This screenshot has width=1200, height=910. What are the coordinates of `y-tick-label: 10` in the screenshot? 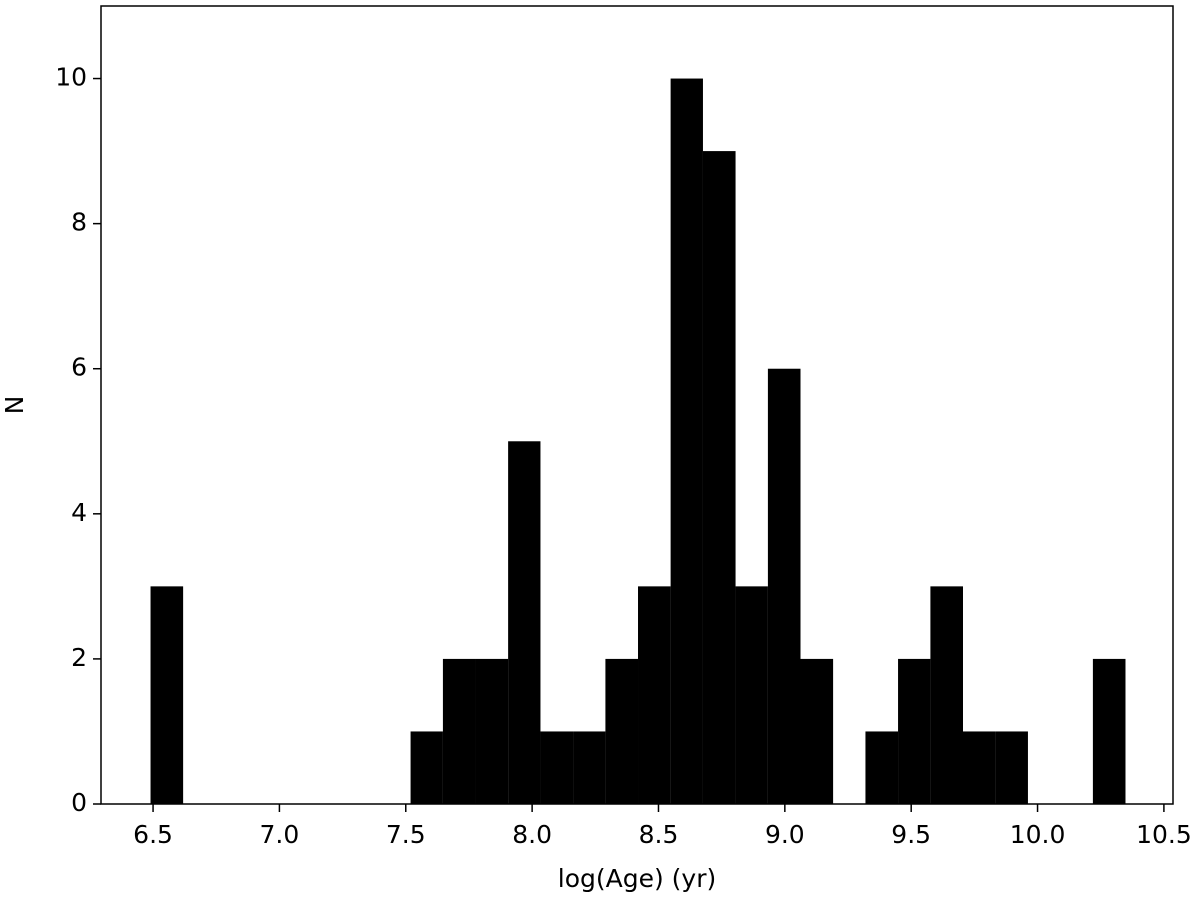 It's located at (71, 77).